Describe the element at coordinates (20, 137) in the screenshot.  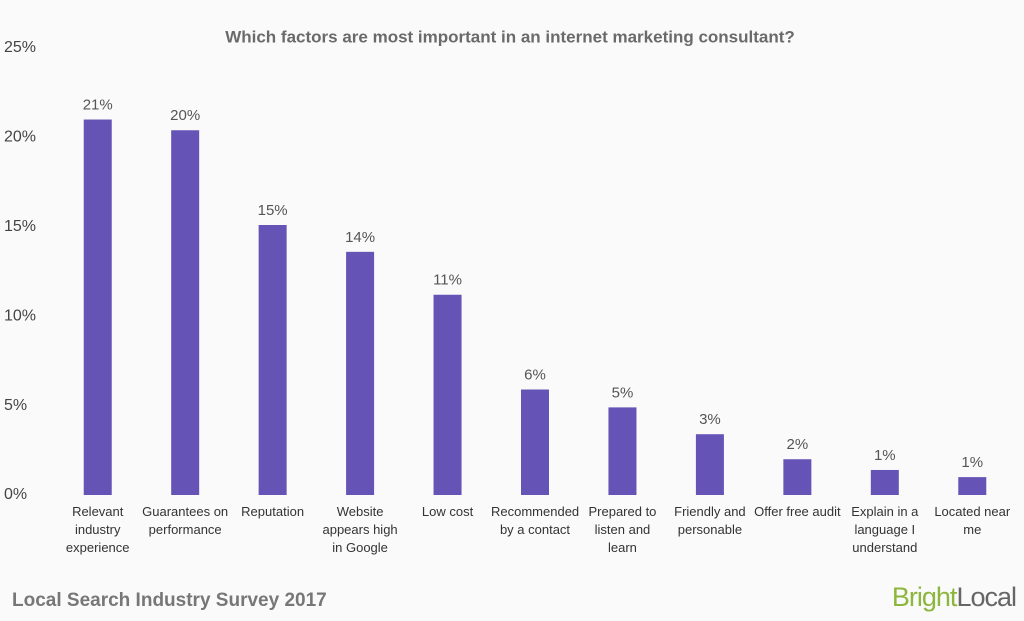
I see `y-tick-label: 20%` at that location.